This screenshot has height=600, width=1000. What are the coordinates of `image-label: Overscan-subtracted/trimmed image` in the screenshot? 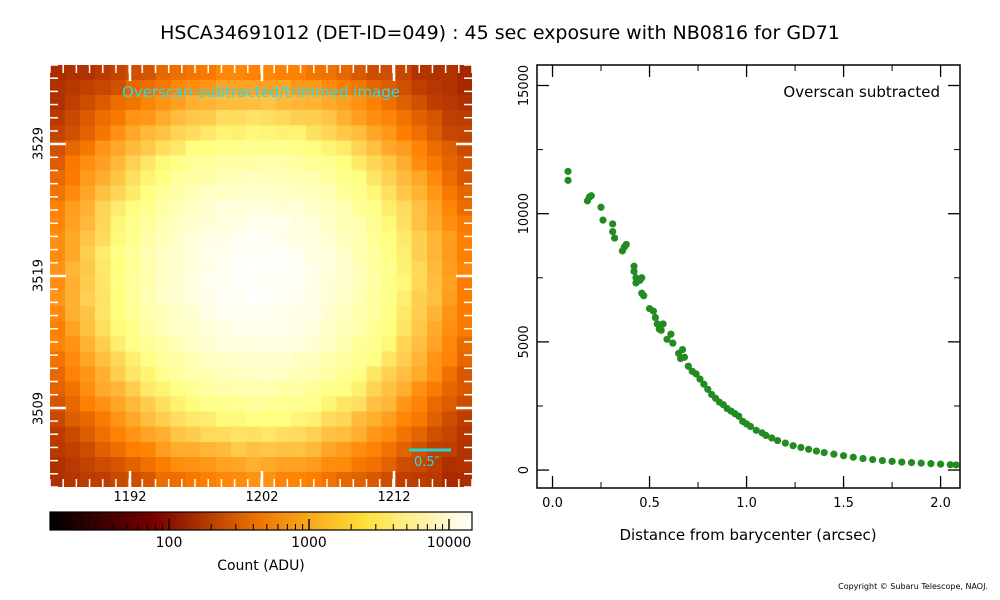 It's located at (261, 92).